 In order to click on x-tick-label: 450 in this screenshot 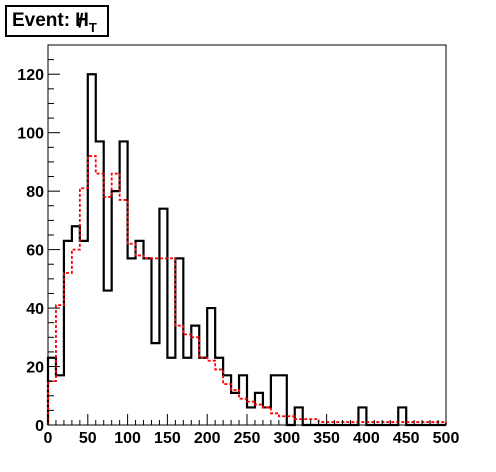, I will do `click(406, 438)`.